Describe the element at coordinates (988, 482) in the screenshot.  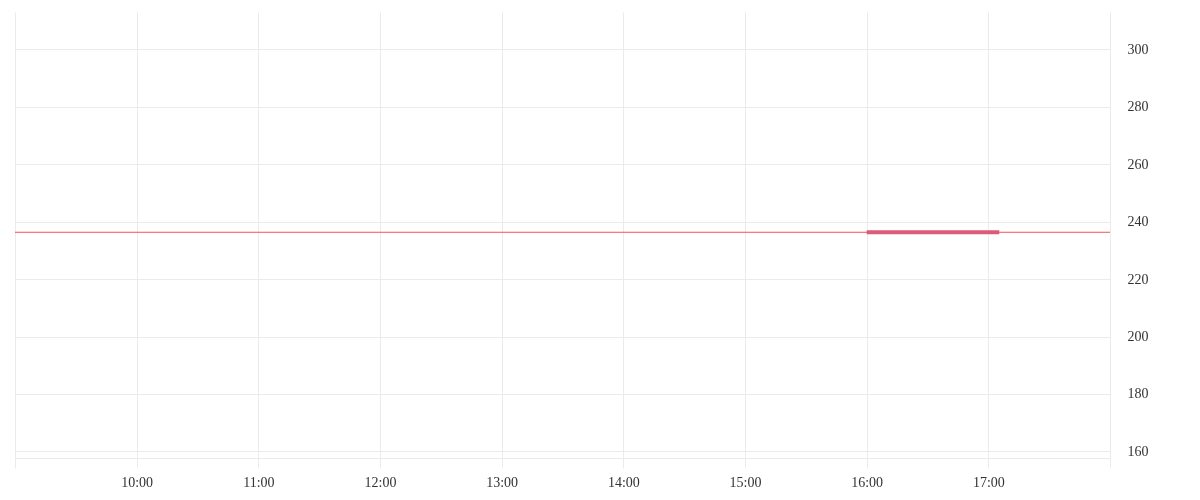
I see `x-tick-label: 17:00` at that location.